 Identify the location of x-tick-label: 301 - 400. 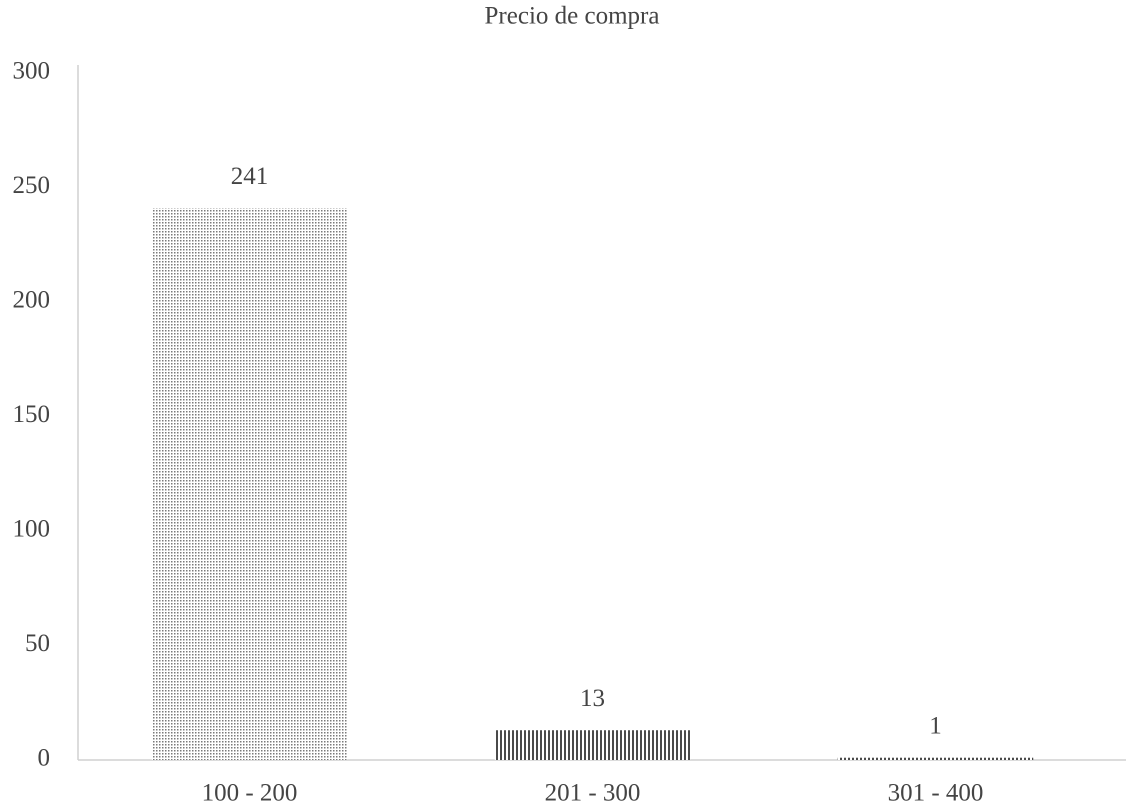
(936, 793).